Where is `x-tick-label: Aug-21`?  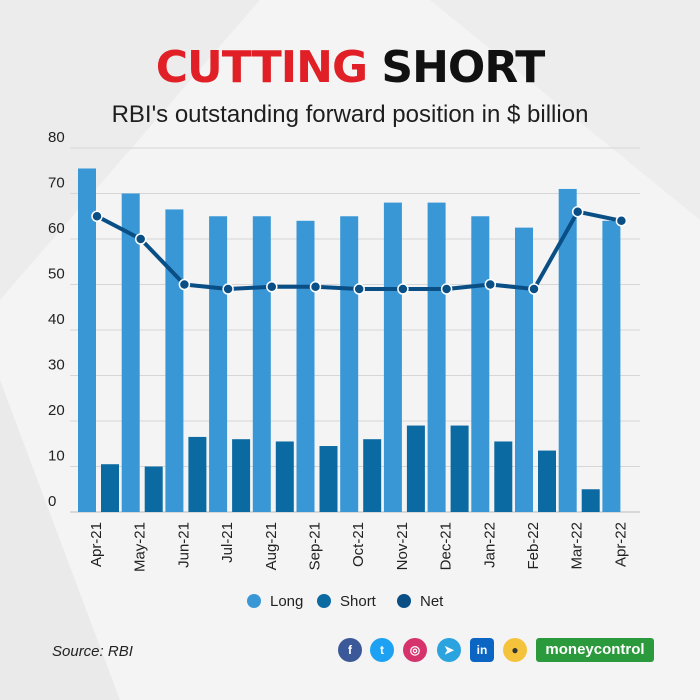 x-tick-label: Aug-21 is located at coordinates (271, 546).